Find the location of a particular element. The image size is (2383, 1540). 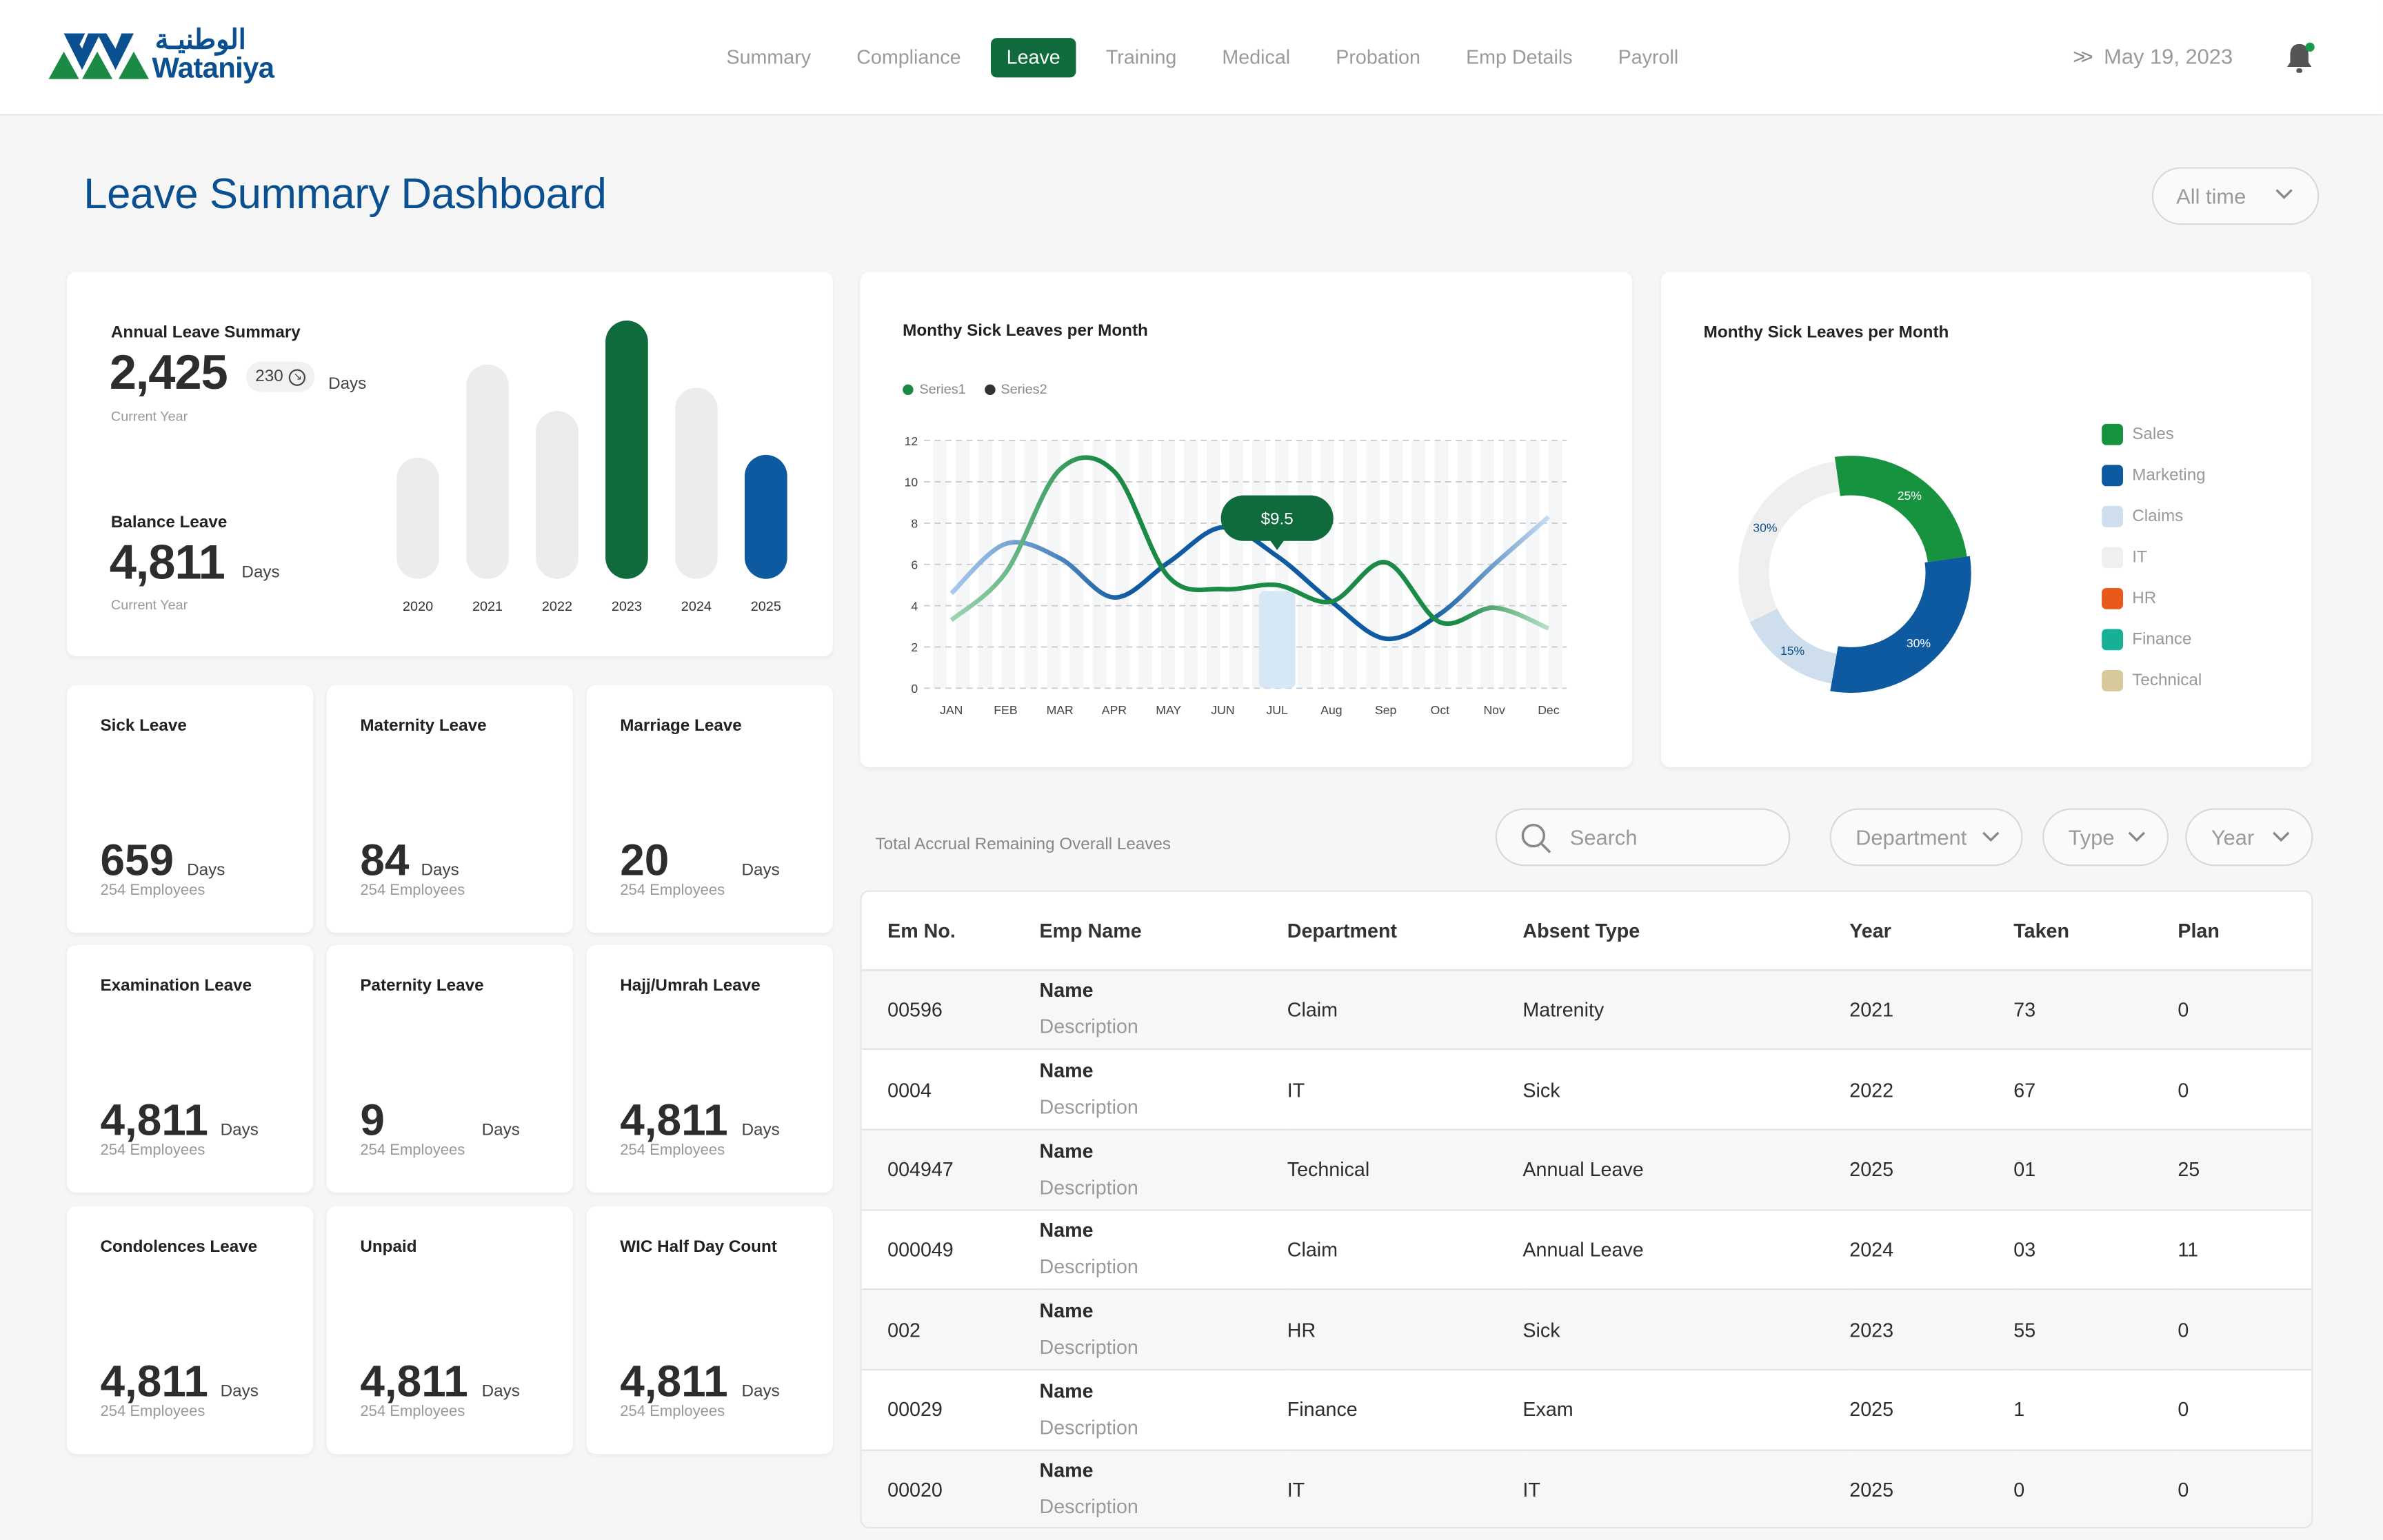

bar-2020 is located at coordinates (417, 518).